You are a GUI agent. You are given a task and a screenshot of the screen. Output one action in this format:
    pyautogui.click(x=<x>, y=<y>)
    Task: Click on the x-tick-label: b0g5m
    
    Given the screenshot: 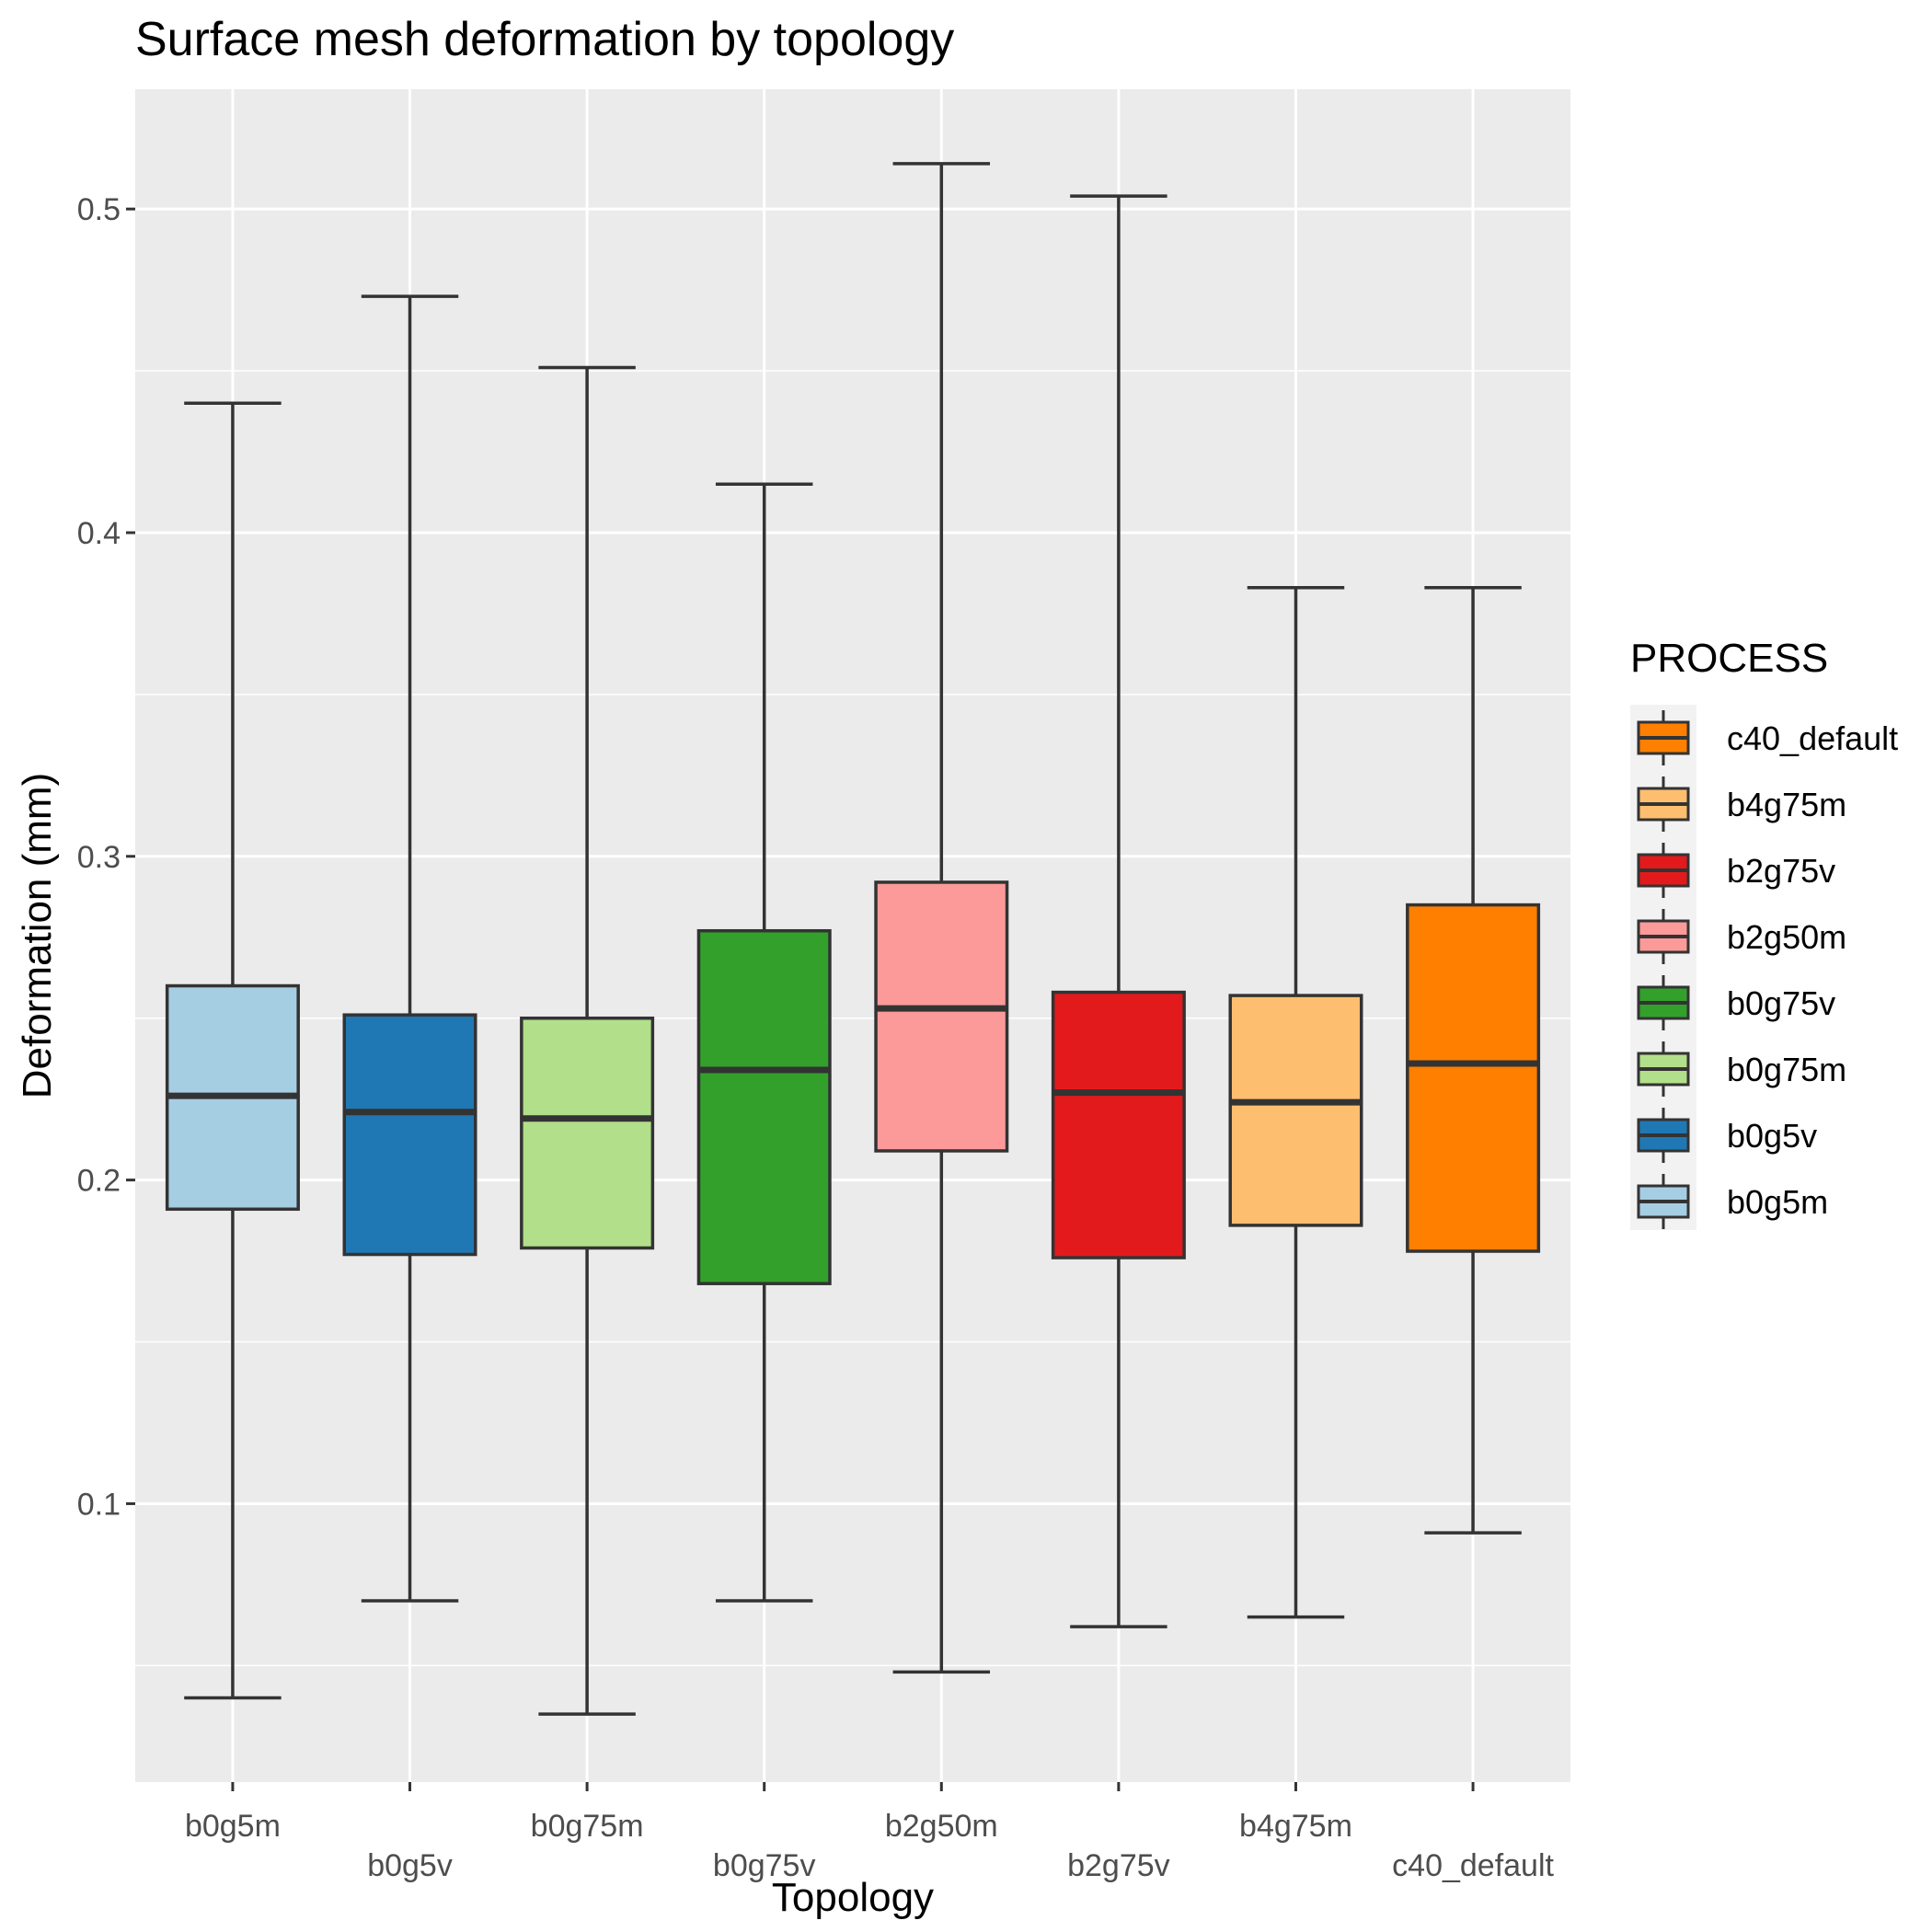 What is the action you would take?
    pyautogui.click(x=233, y=1826)
    